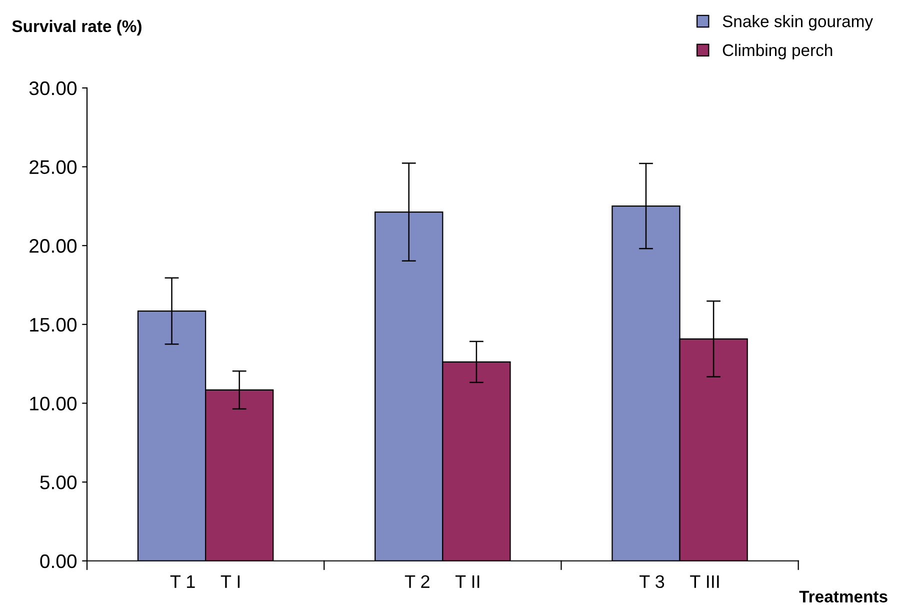  What do you see at coordinates (843, 596) in the screenshot?
I see `x-axis-title: Treatments` at bounding box center [843, 596].